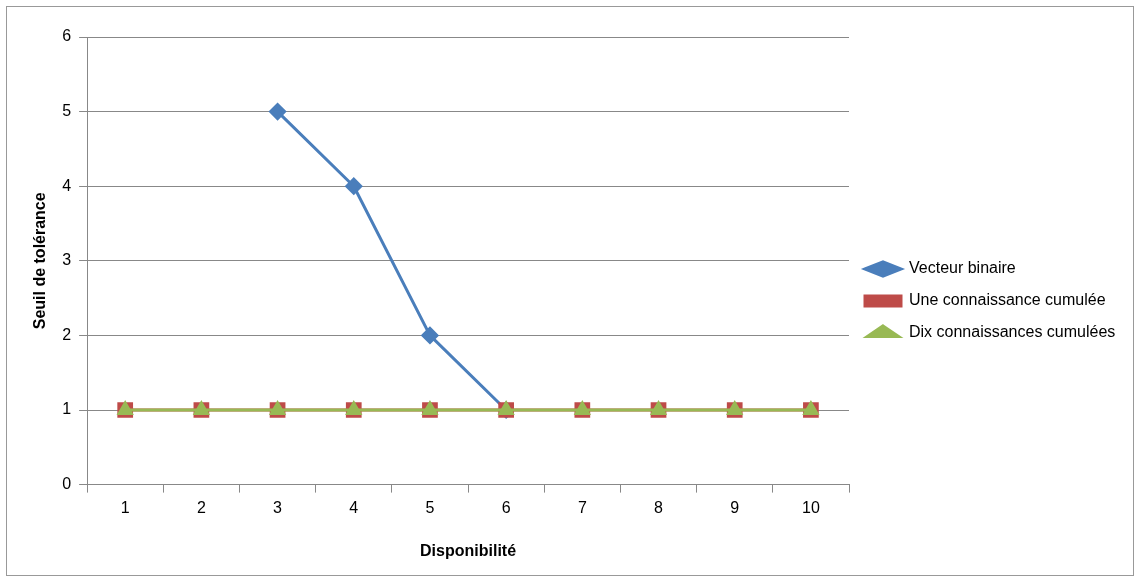  What do you see at coordinates (67, 334) in the screenshot?
I see `y-tick-label: 2` at bounding box center [67, 334].